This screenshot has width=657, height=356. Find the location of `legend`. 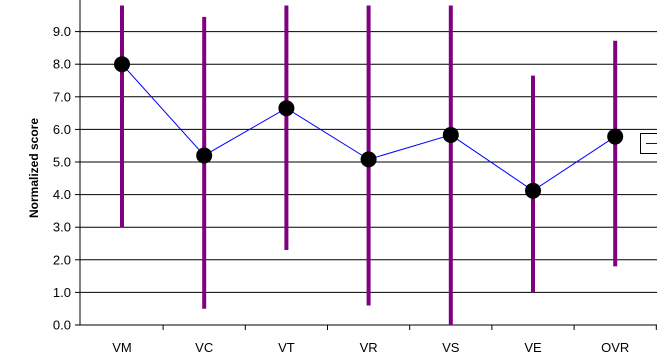

legend is located at coordinates (648, 143).